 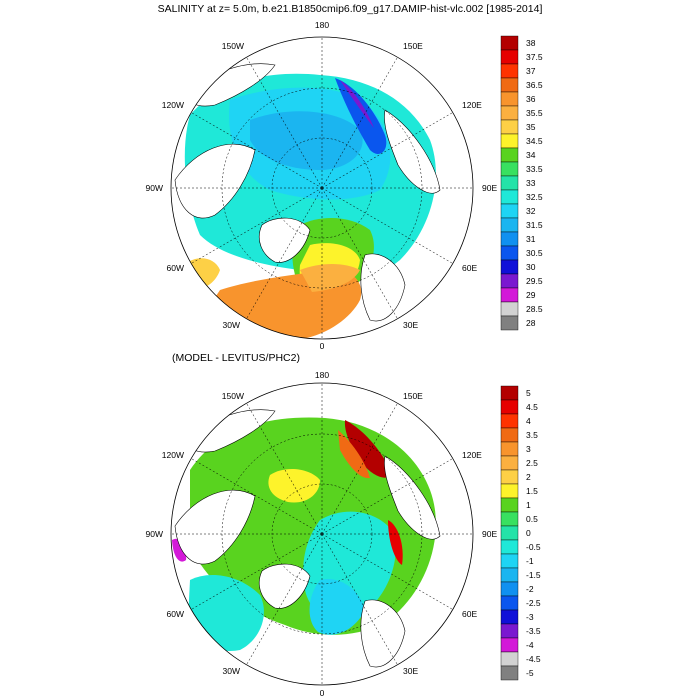 I want to click on bottom-ocean-field-lightblue-atlantic, so click(x=337, y=607).